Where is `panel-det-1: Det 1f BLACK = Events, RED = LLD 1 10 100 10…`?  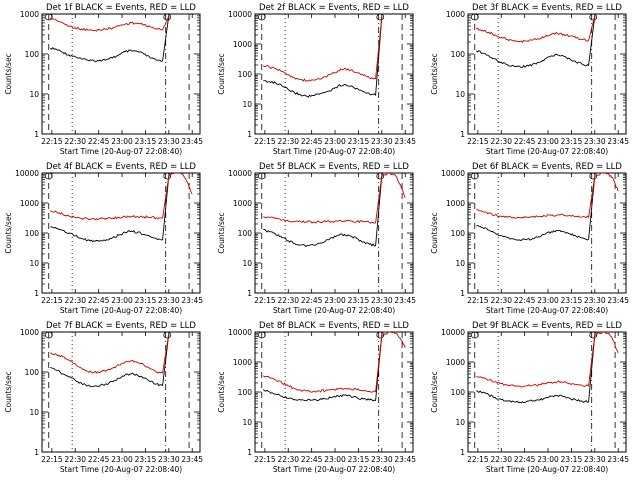
panel-det-1: Det 1f BLACK = Events, RED = LLD 1 10 100 10… is located at coordinates (103, 79).